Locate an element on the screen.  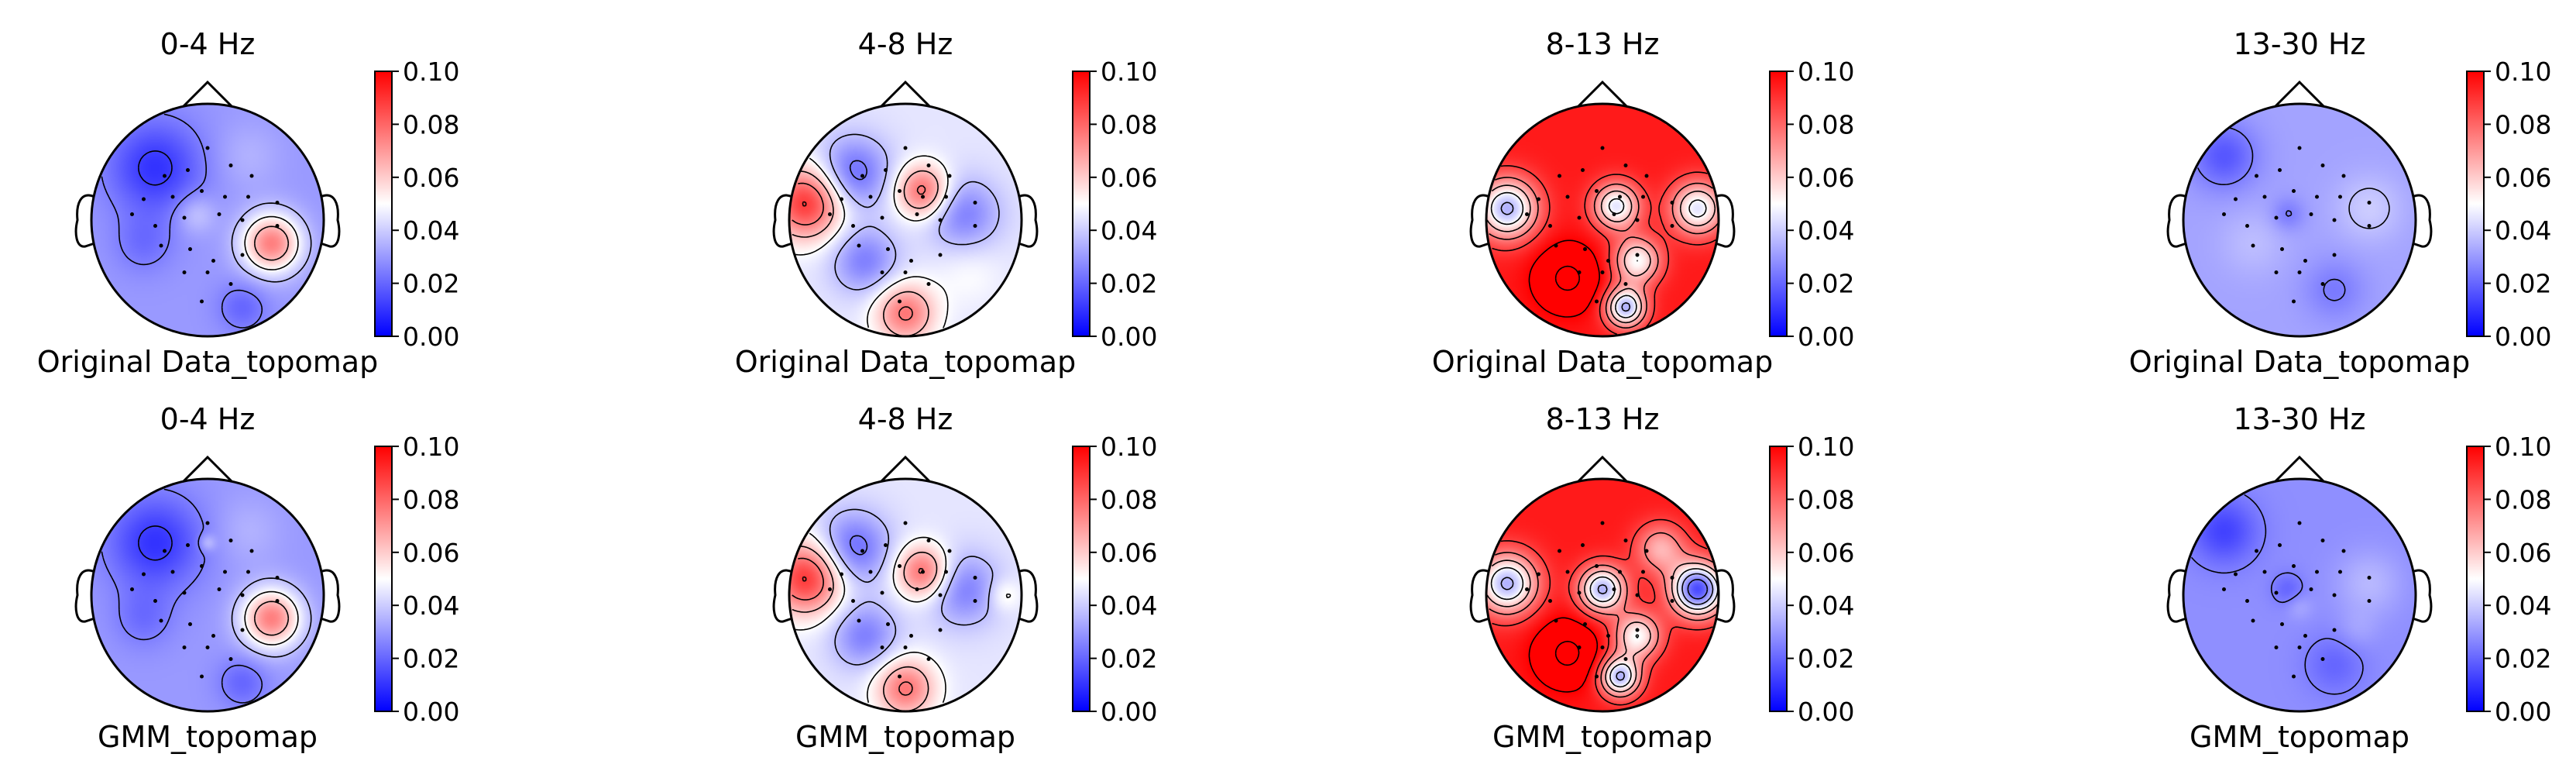
panel-title: 4-8 Hz is located at coordinates (905, 44).